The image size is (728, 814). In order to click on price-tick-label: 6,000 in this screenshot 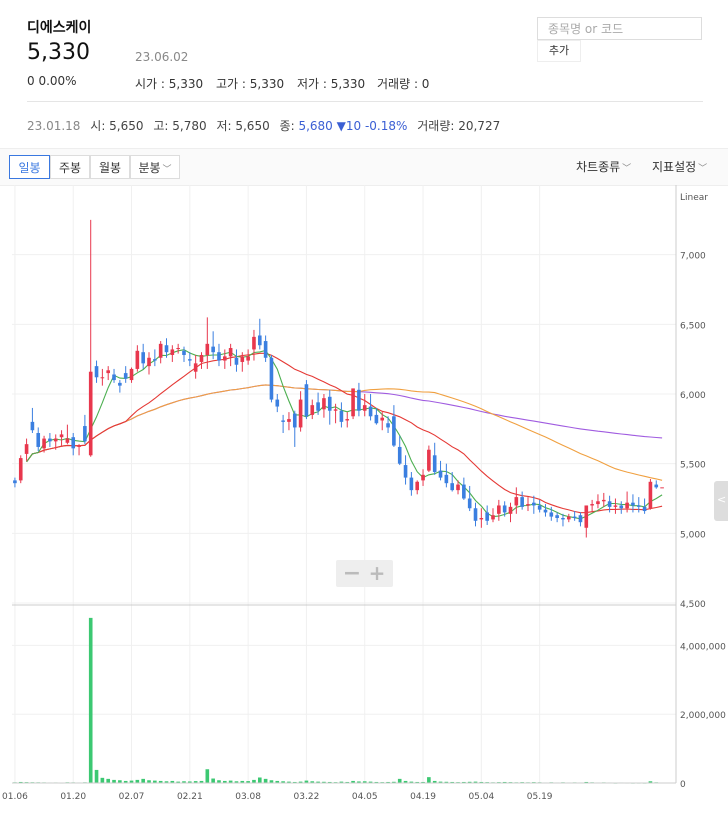, I will do `click(693, 396)`.